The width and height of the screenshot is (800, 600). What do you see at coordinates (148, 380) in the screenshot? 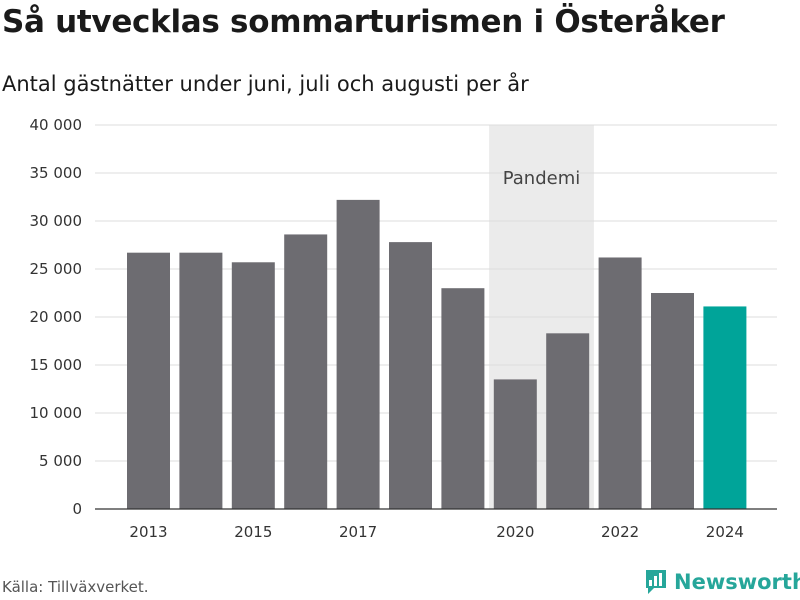
I see `bar-2013` at bounding box center [148, 380].